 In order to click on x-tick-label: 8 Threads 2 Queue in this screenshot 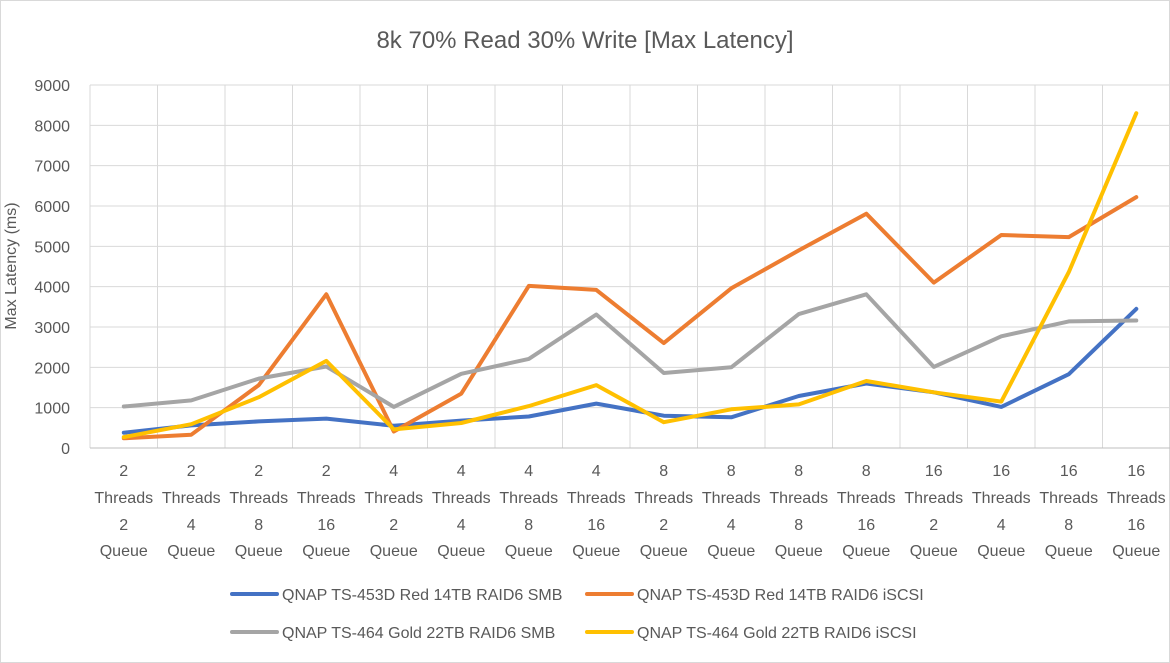, I will do `click(663, 511)`.